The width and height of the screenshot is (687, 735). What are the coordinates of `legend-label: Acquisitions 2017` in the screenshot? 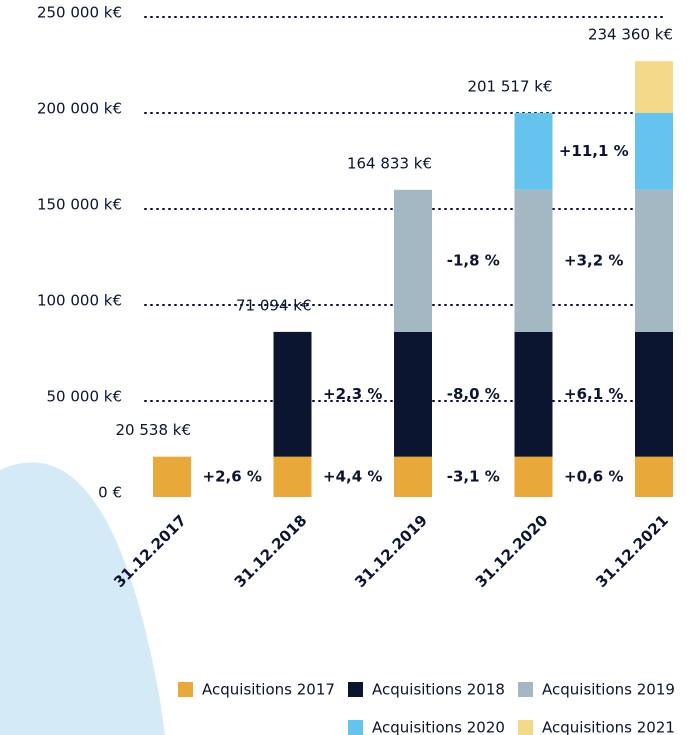 It's located at (268, 690).